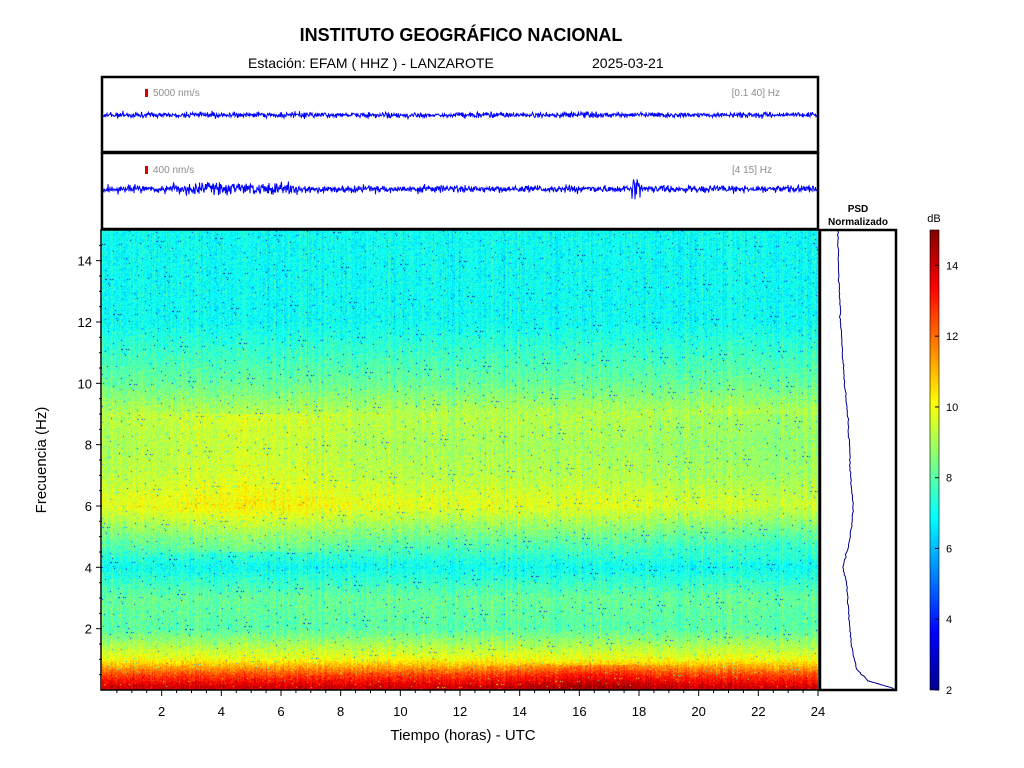  Describe the element at coordinates (173, 170) in the screenshot. I see `trace-filtered-scale-label: 400 nm/s` at that location.